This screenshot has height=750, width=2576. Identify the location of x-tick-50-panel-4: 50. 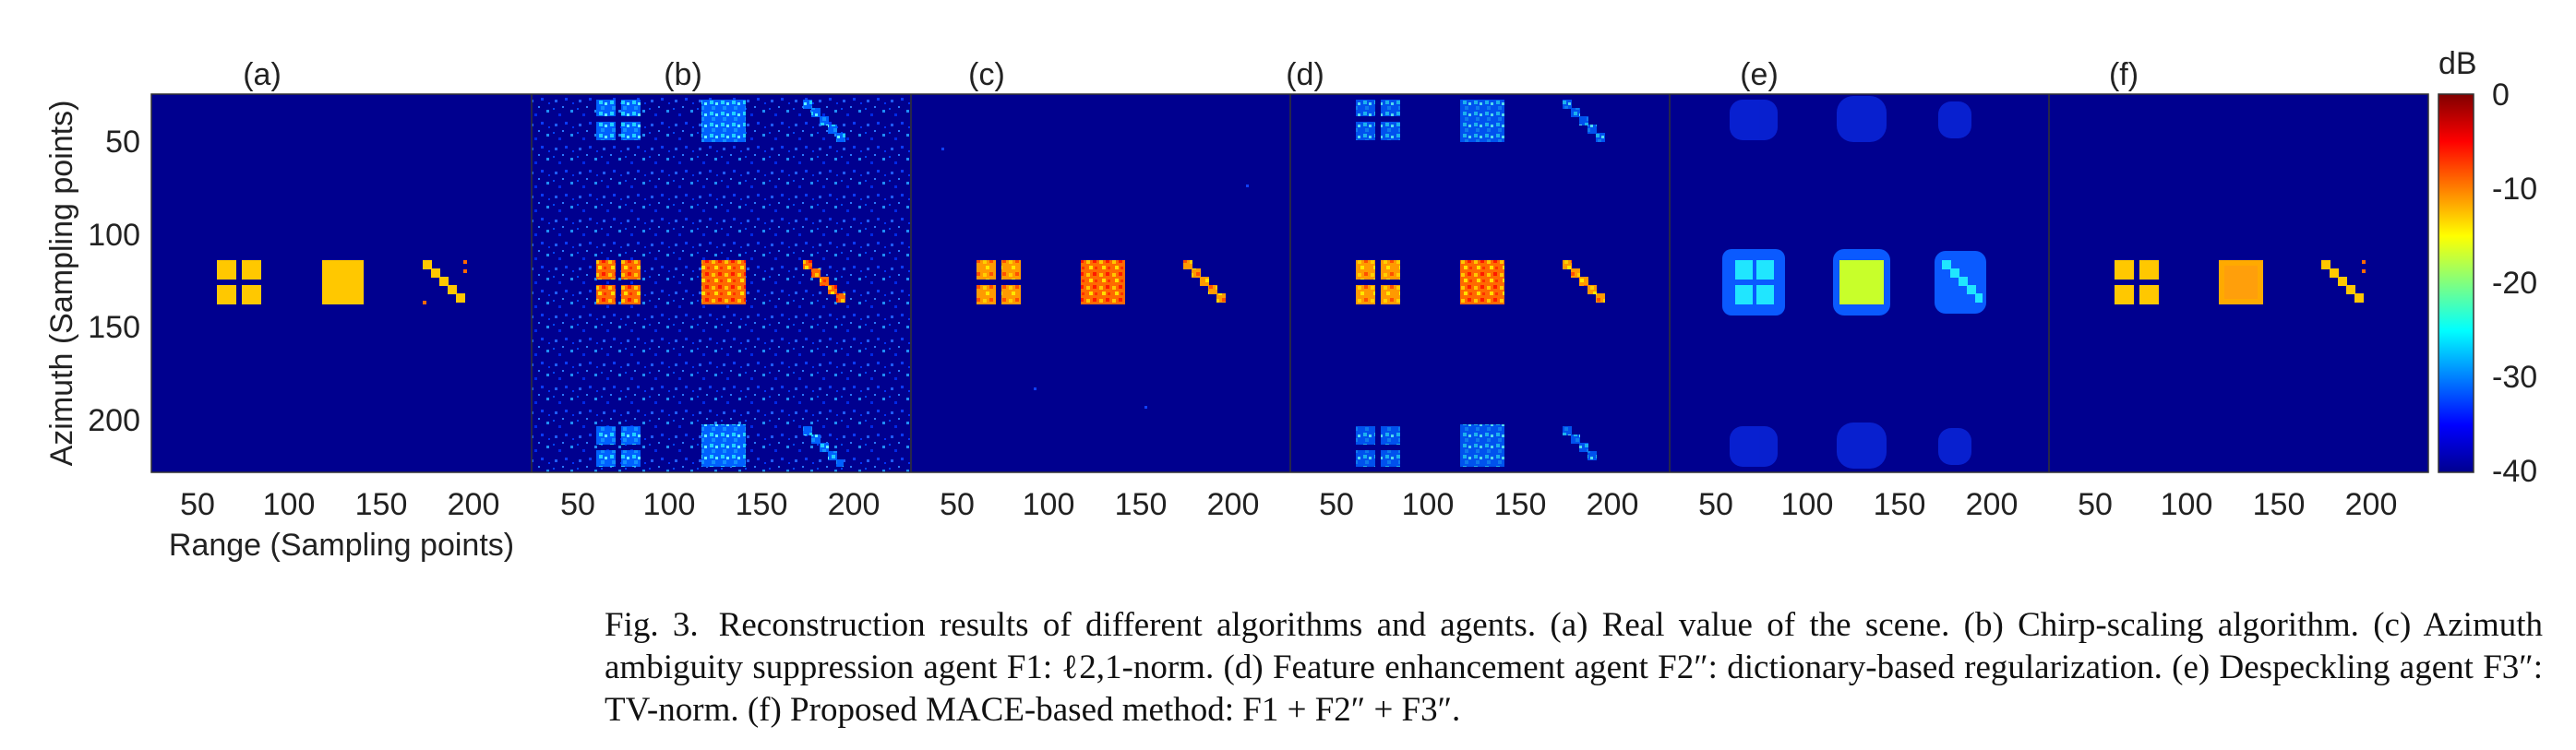
(1716, 505).